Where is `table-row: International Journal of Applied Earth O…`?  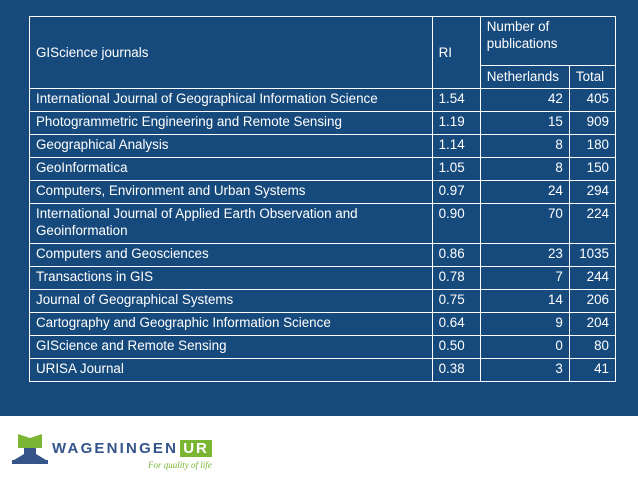
table-row: International Journal of Applied Earth O… is located at coordinates (323, 223).